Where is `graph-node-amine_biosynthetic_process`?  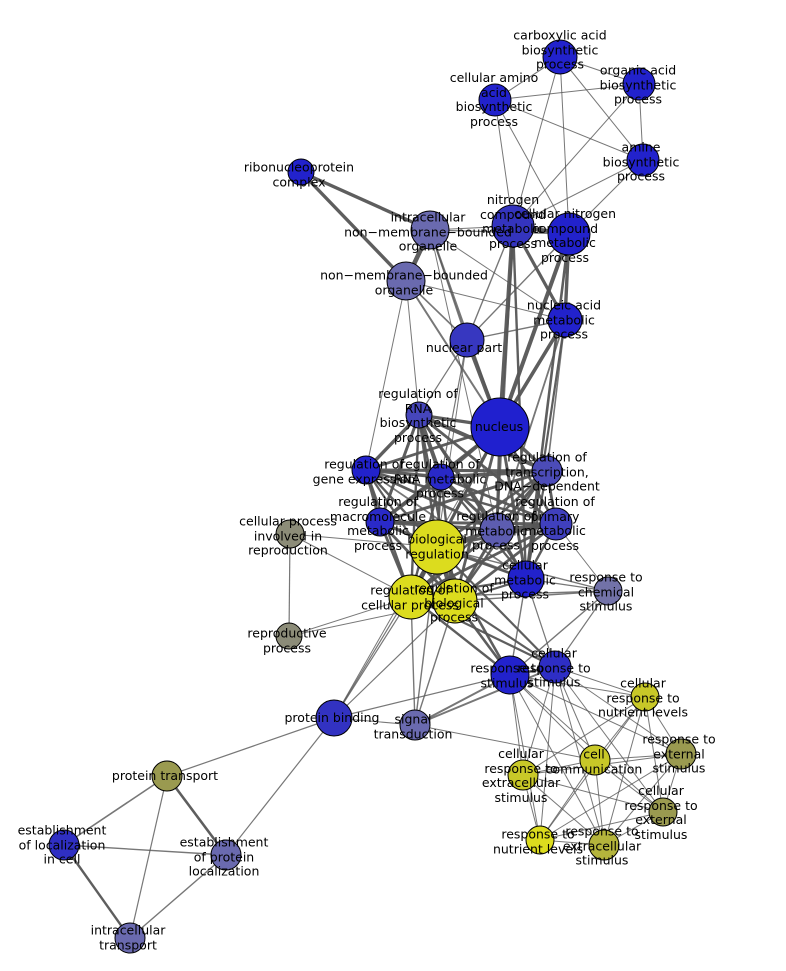 graph-node-amine_biosynthetic_process is located at coordinates (643, 160).